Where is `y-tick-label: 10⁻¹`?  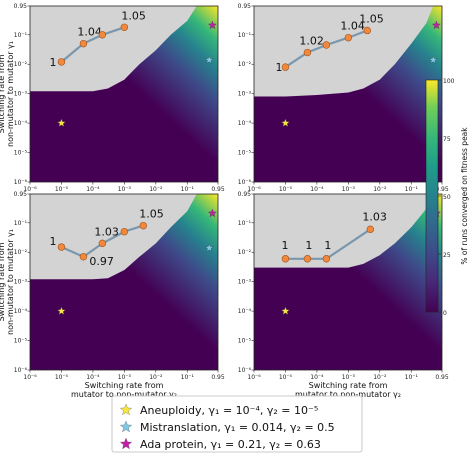 y-tick-label: 10⁻¹ is located at coordinates (21, 223).